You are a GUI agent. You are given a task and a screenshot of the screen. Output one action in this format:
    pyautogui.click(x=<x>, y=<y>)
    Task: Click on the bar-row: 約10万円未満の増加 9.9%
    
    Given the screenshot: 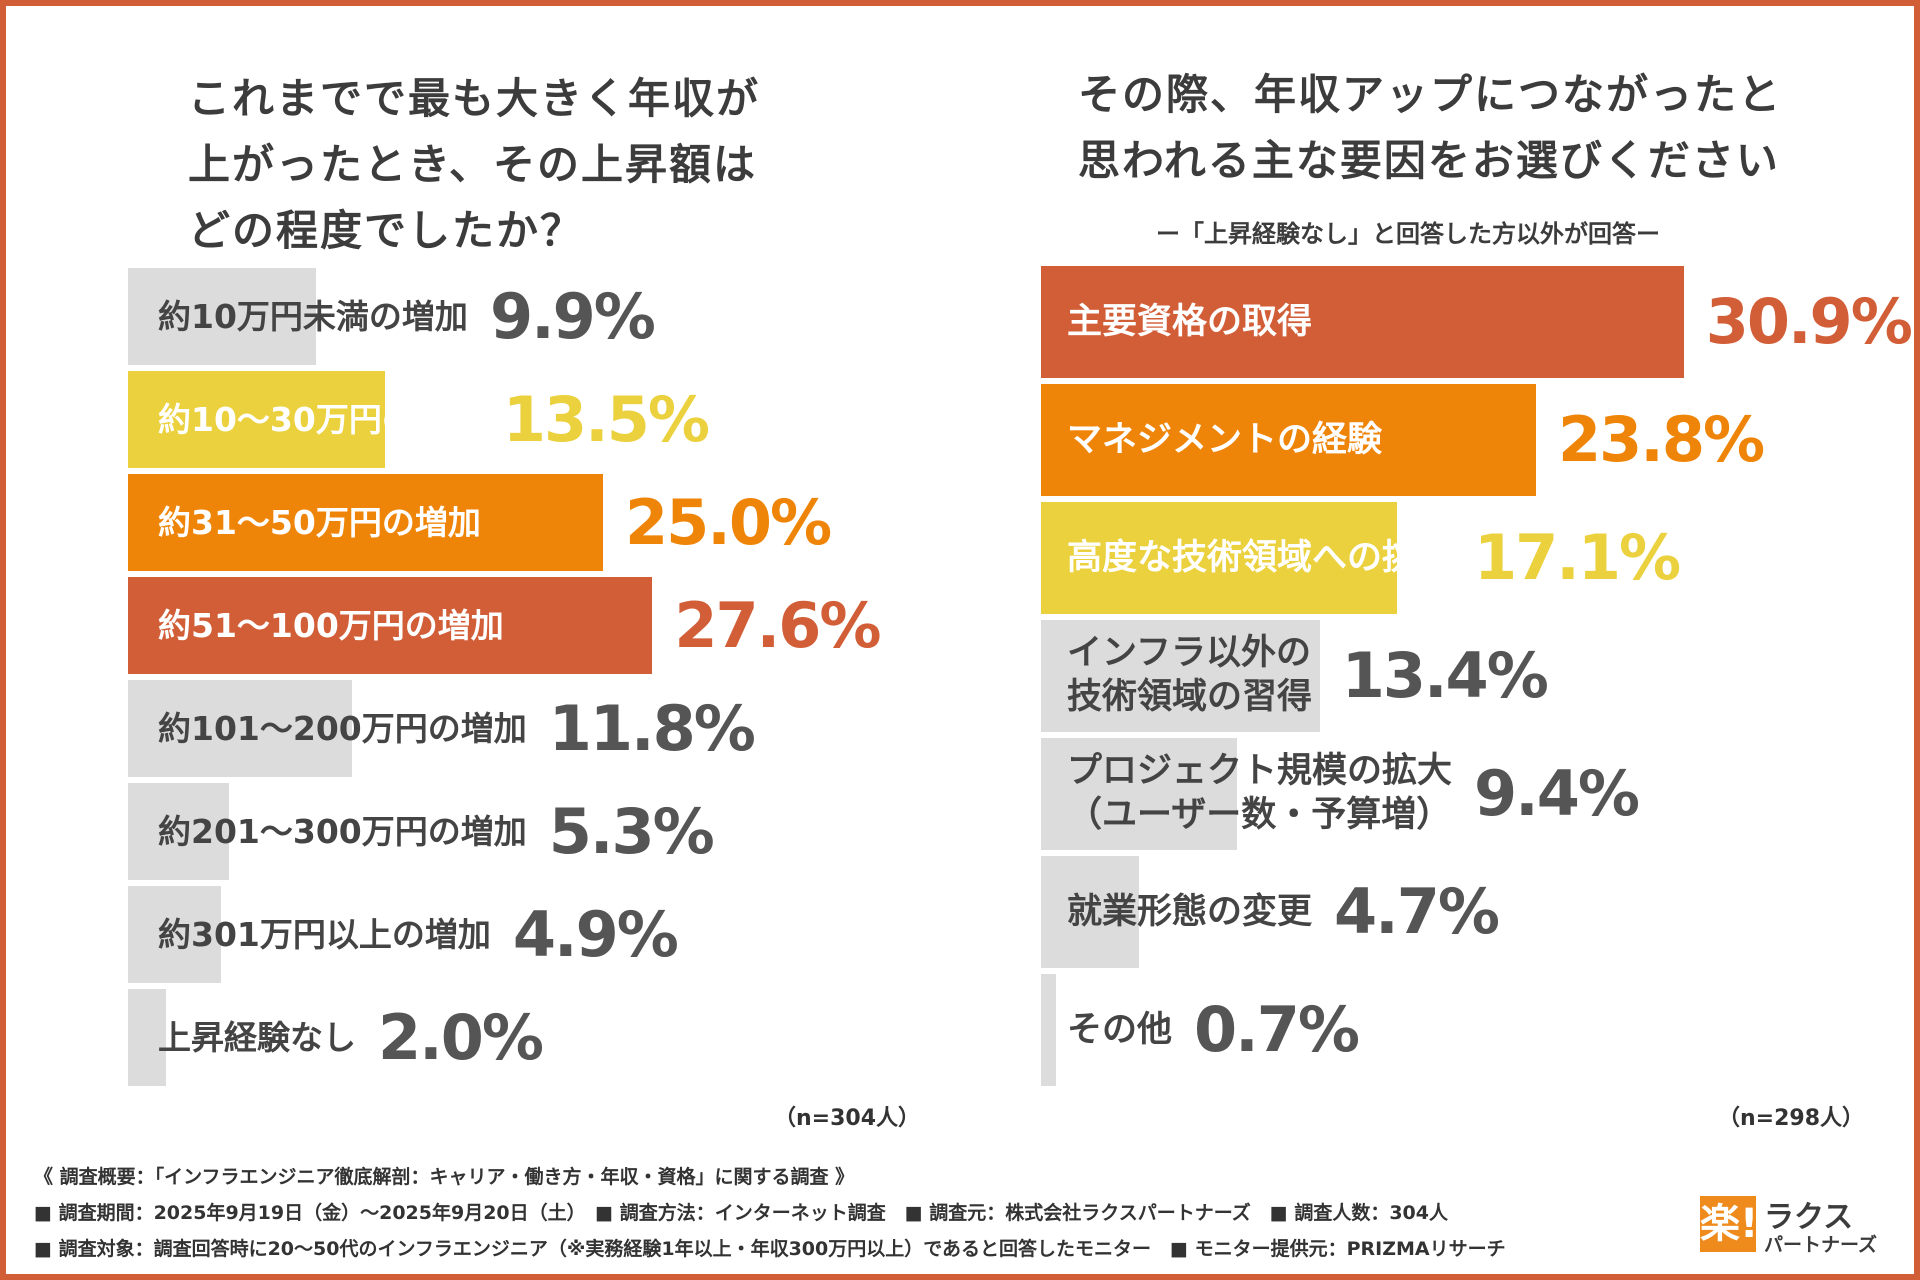 What is the action you would take?
    pyautogui.click(x=538, y=316)
    